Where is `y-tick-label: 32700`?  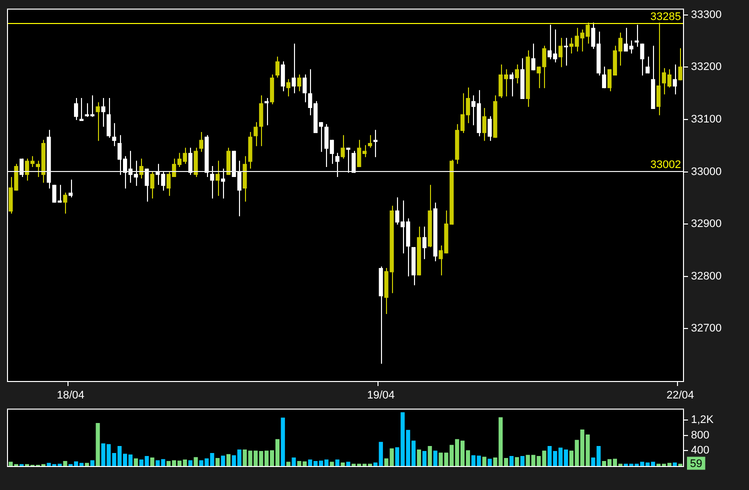
y-tick-label: 32700 is located at coordinates (706, 328).